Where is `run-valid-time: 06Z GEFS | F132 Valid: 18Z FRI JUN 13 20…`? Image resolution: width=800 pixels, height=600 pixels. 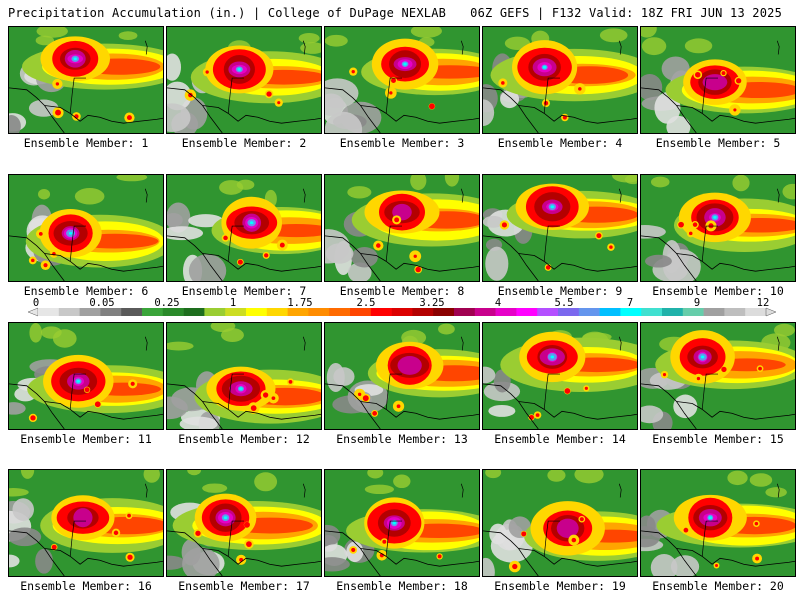 run-valid-time: 06Z GEFS | F132 Valid: 18Z FRI JUN 13 20… is located at coordinates (626, 13).